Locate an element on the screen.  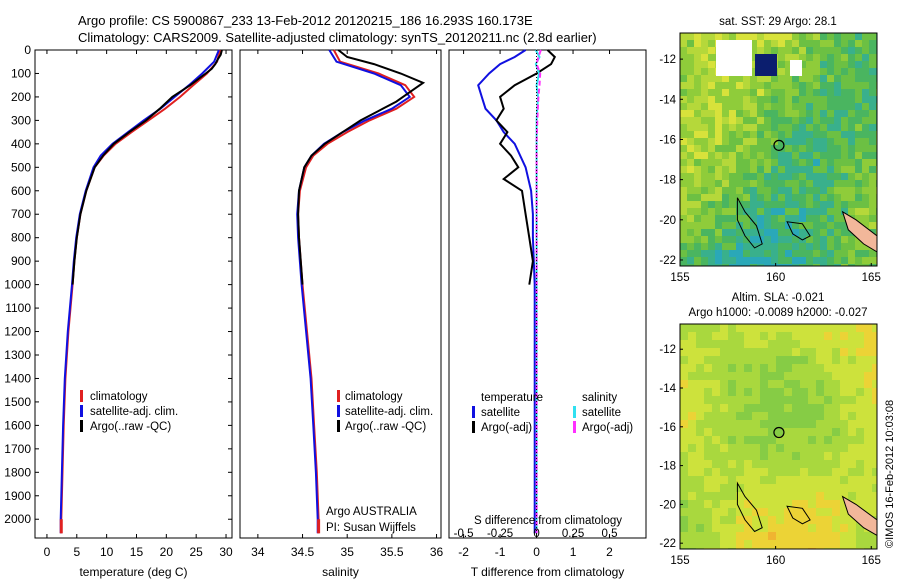
legend-swatch is located at coordinates (338, 426).